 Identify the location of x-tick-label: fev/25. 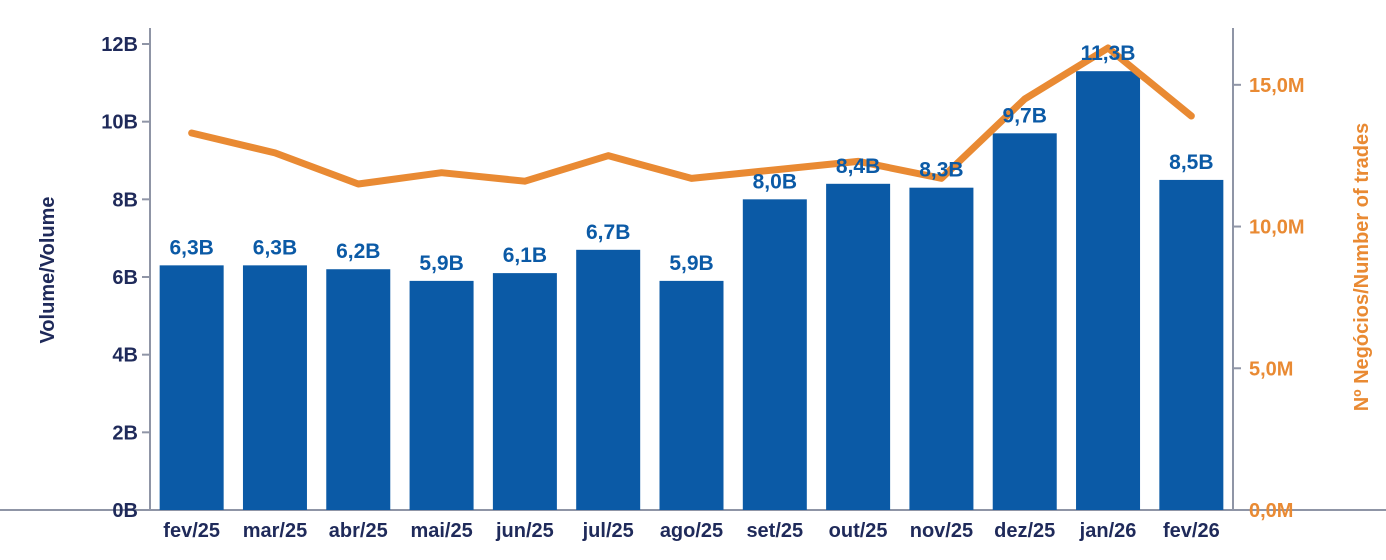
(191, 531).